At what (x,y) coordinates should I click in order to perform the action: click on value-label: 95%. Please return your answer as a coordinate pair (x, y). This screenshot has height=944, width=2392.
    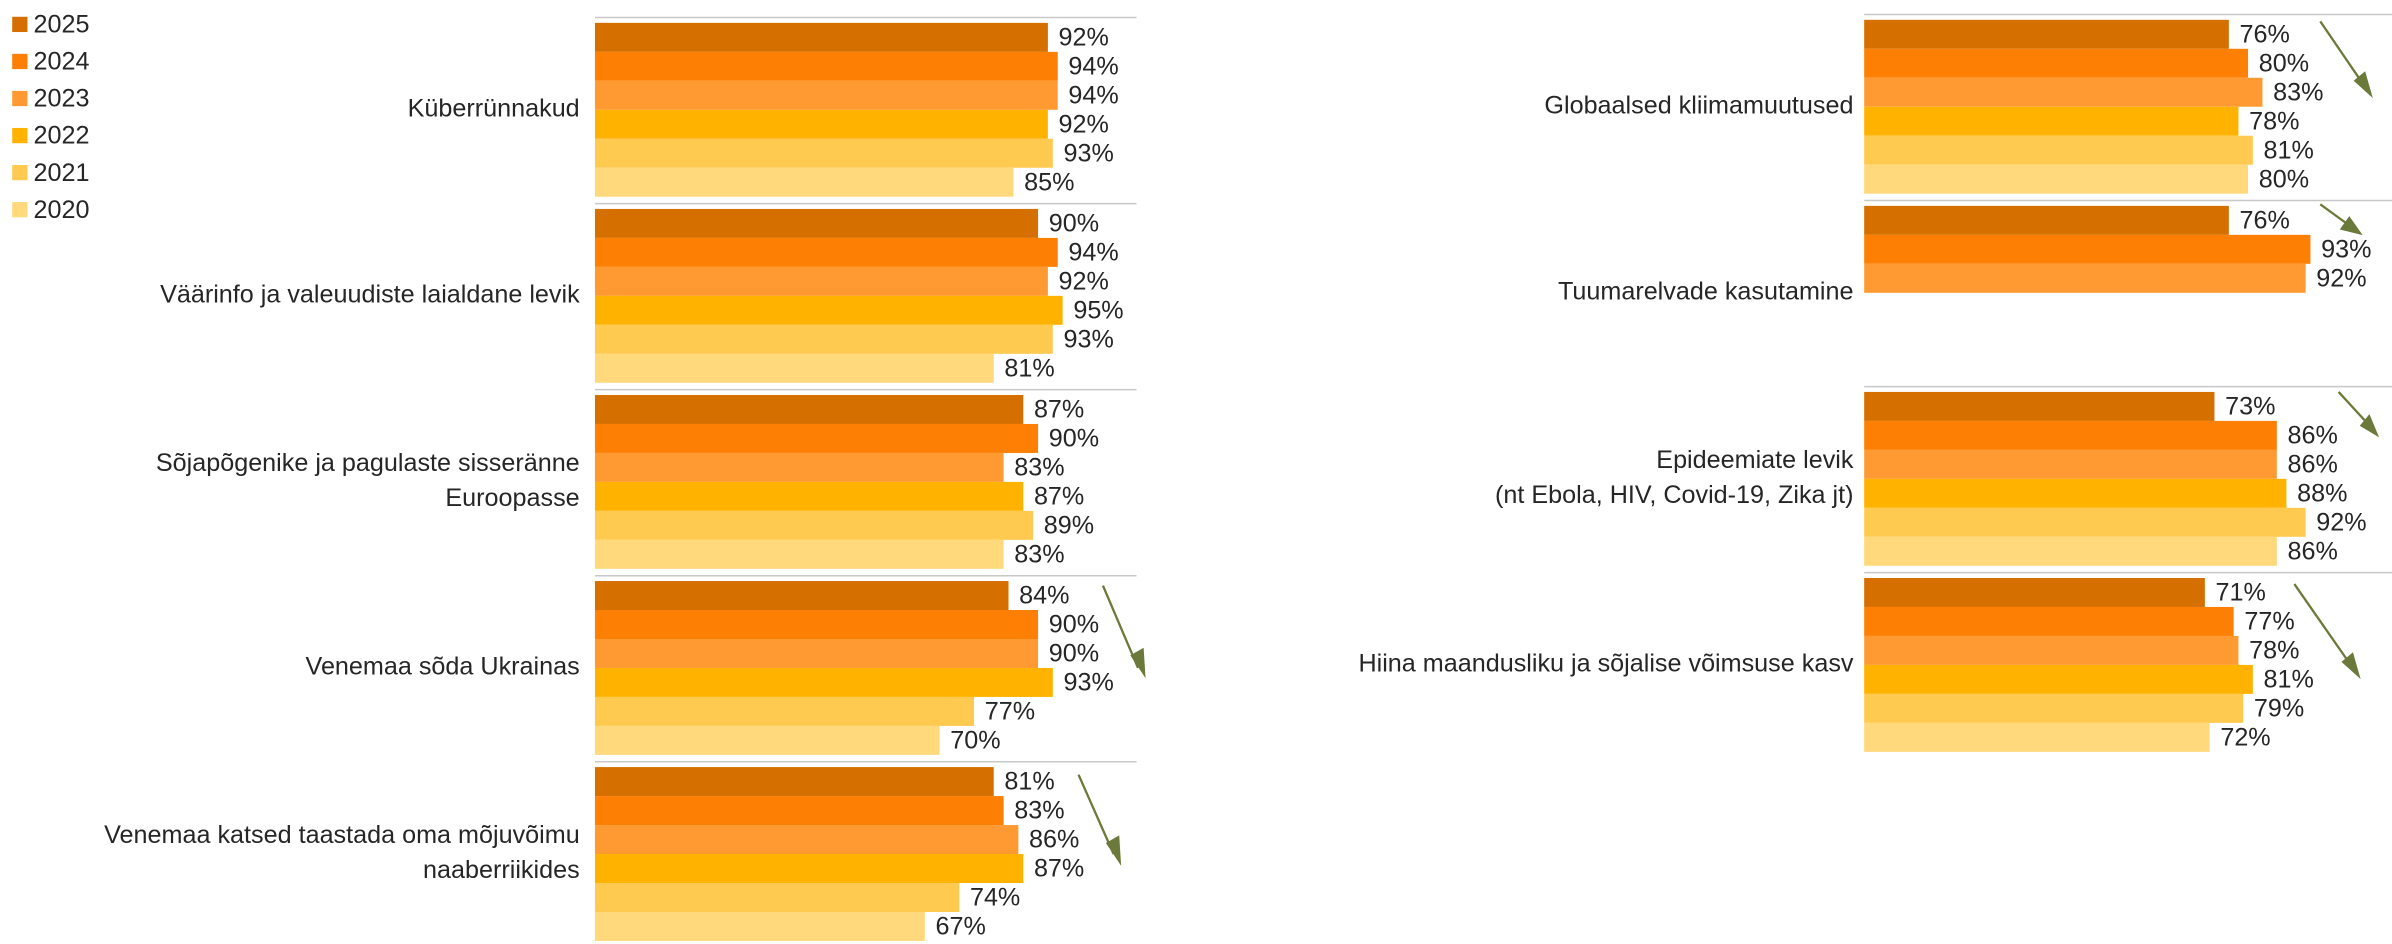
    Looking at the image, I should click on (1098, 311).